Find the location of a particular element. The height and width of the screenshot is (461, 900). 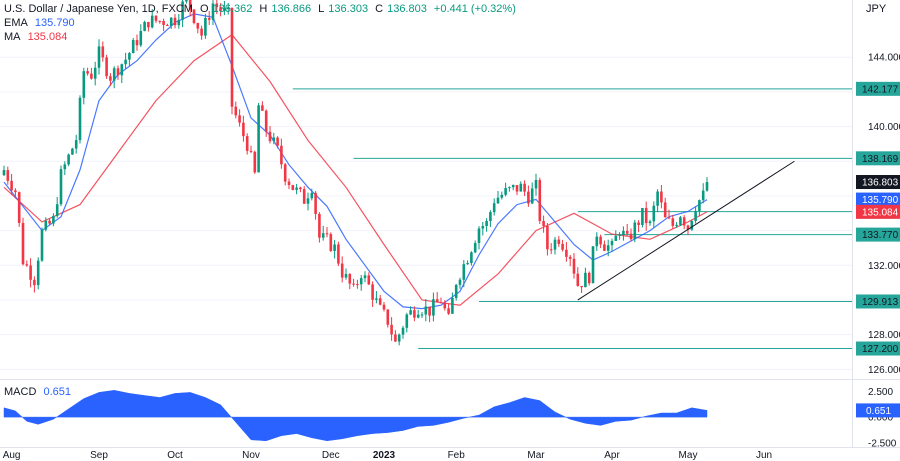

trendline is located at coordinates (686, 230).